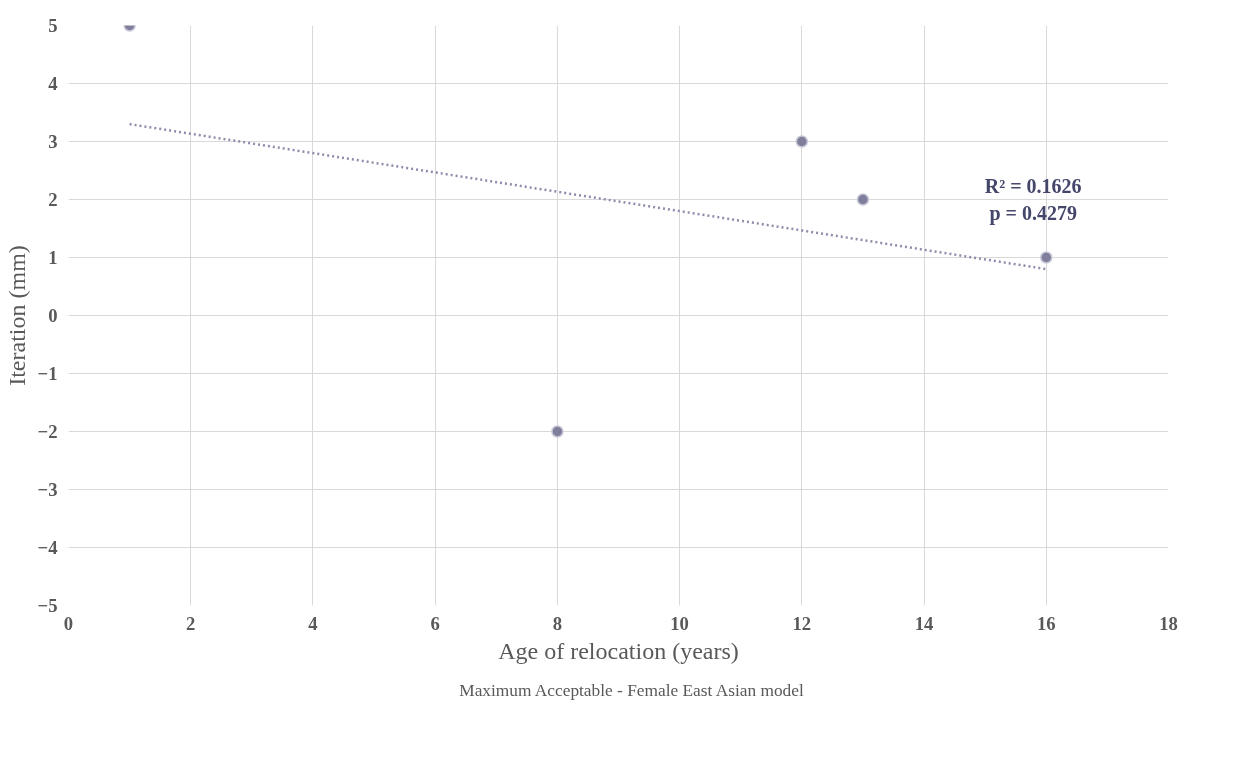 This screenshot has width=1252, height=772. What do you see at coordinates (631, 691) in the screenshot?
I see `text: Maximum Acceptable - Female East Asian model` at bounding box center [631, 691].